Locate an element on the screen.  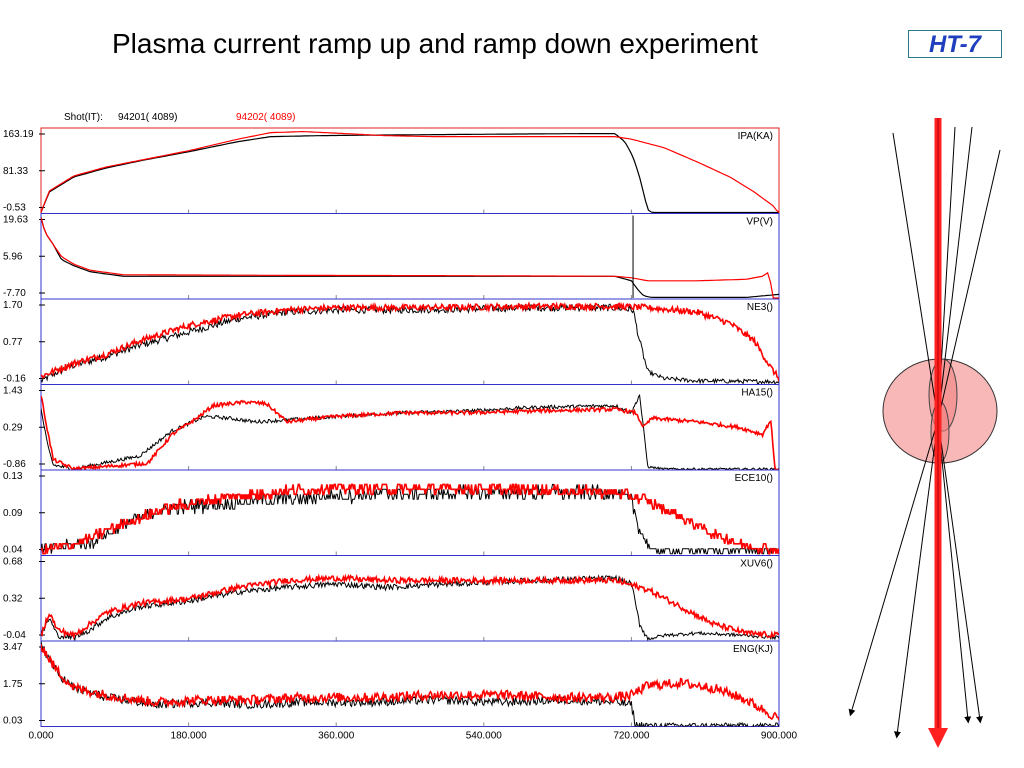
y-tick-label: 5.96 is located at coordinates (13, 256).